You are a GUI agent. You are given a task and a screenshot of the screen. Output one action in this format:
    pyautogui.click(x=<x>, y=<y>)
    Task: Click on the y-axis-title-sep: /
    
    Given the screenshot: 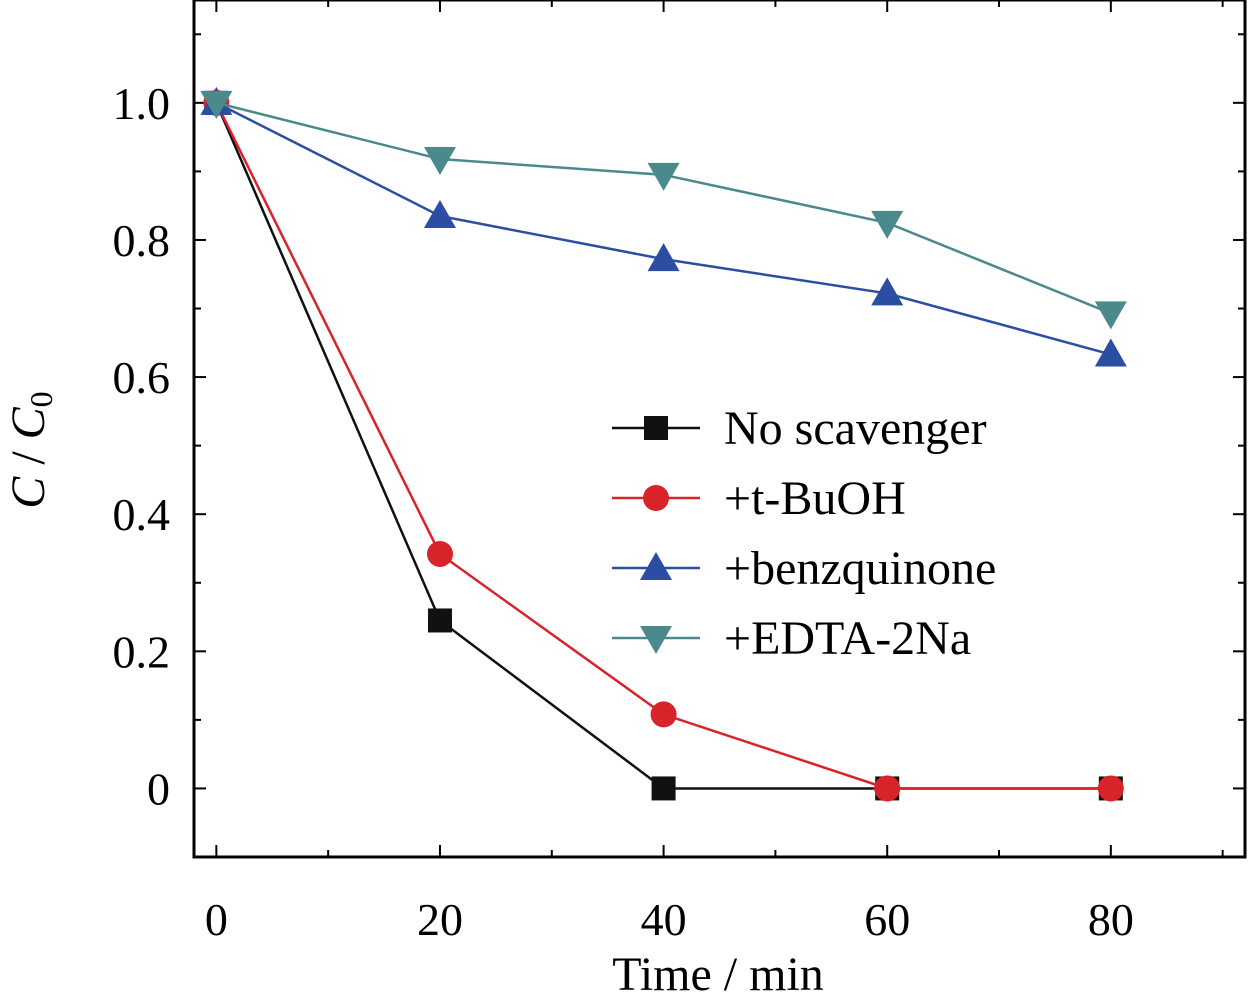 What is the action you would take?
    pyautogui.click(x=28, y=457)
    